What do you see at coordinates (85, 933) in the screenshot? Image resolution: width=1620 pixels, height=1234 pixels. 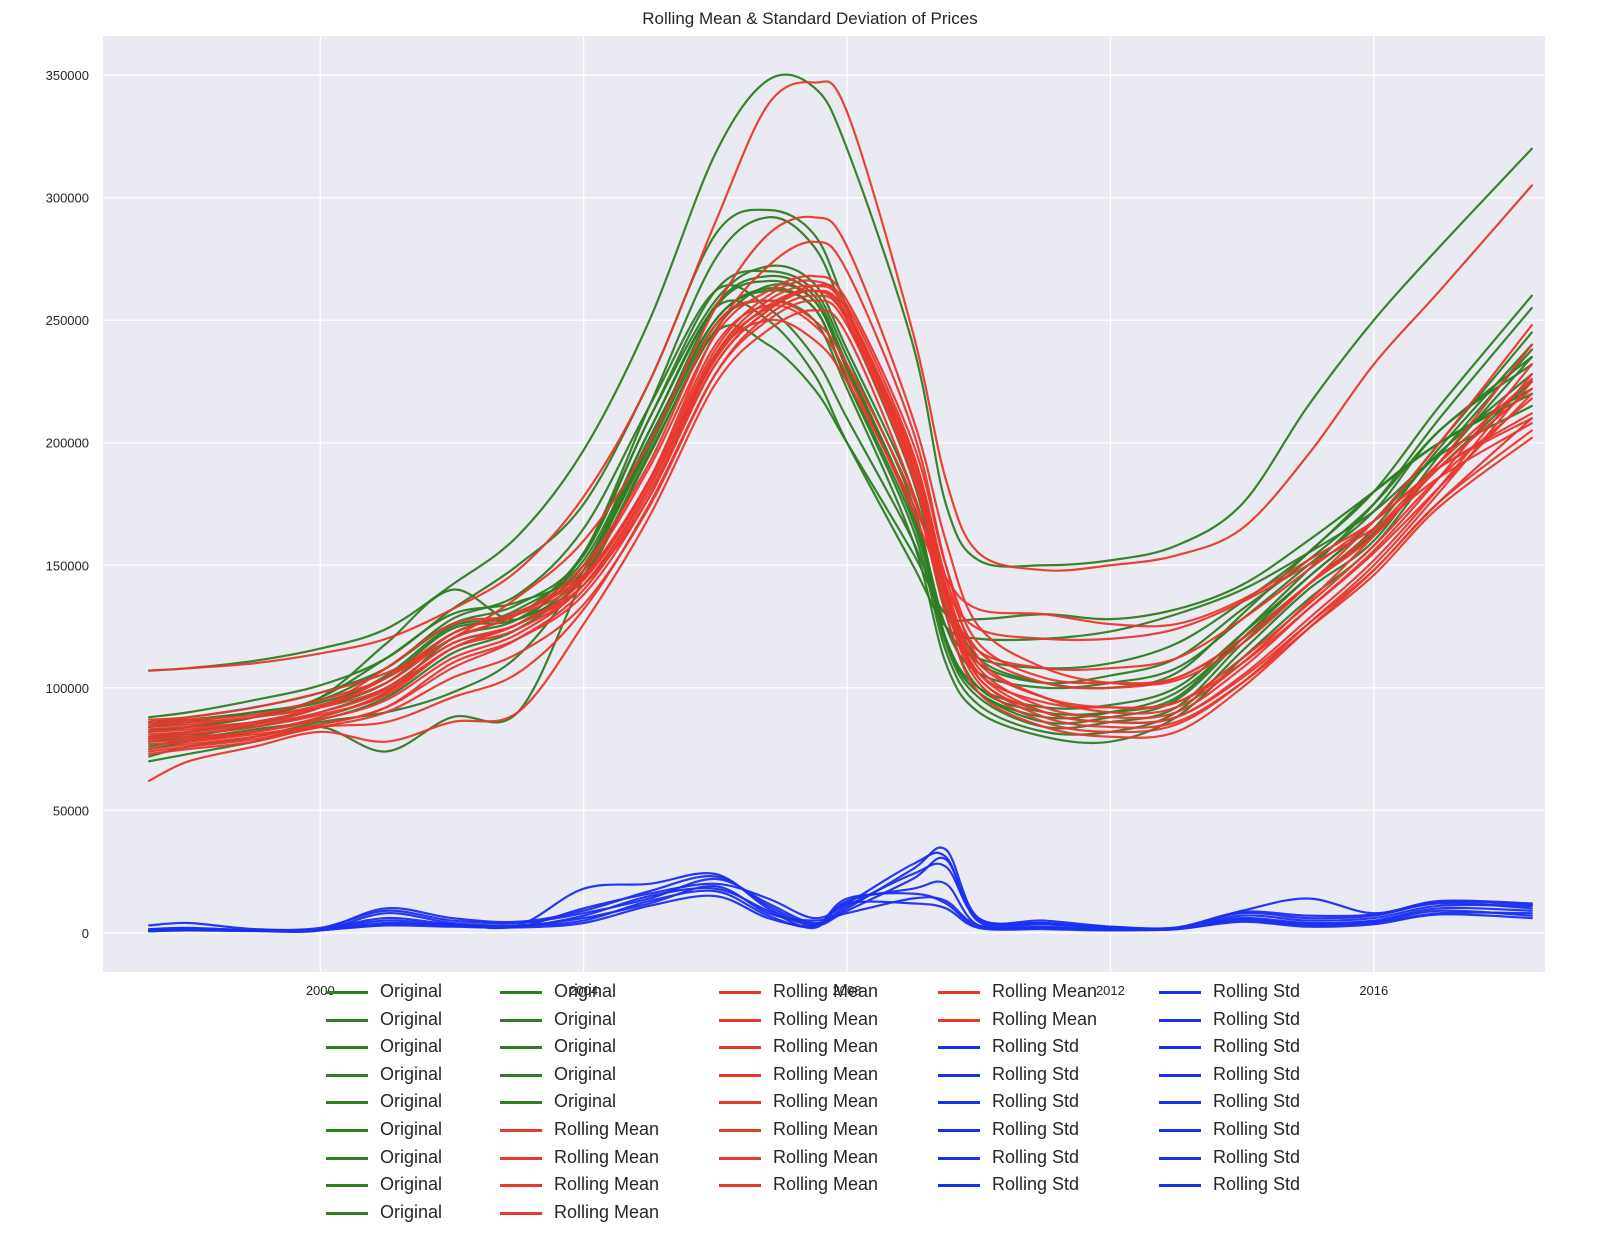 I see `y-tick-label: 0` at bounding box center [85, 933].